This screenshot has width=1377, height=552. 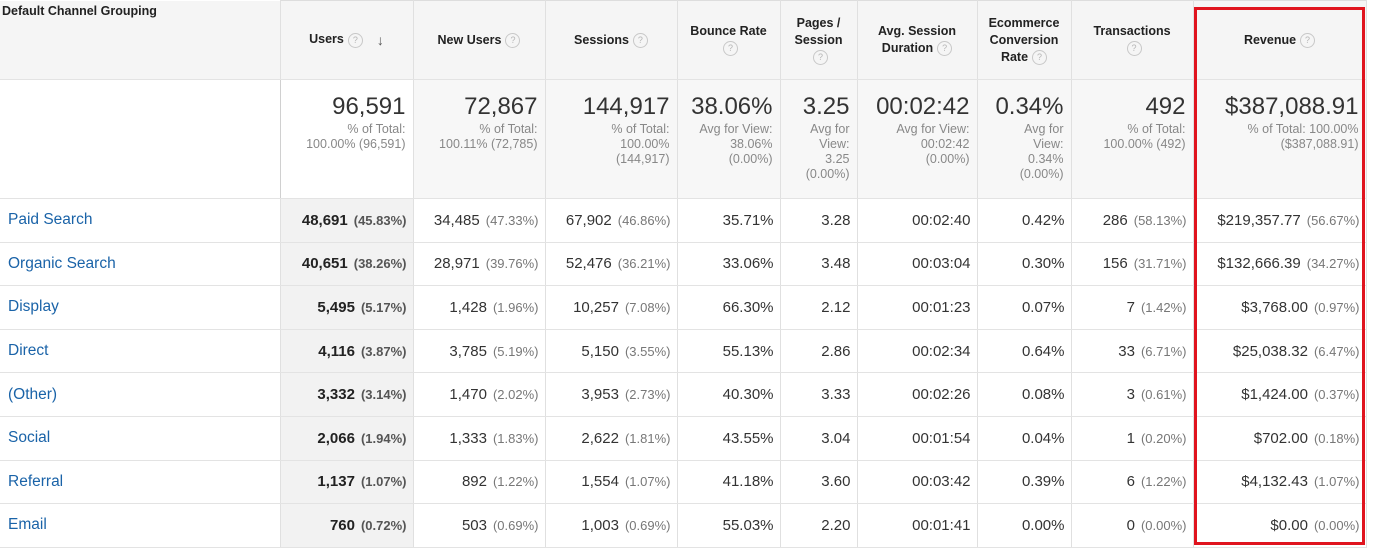 I want to click on cell-users: 760 (0.72%), so click(x=347, y=525).